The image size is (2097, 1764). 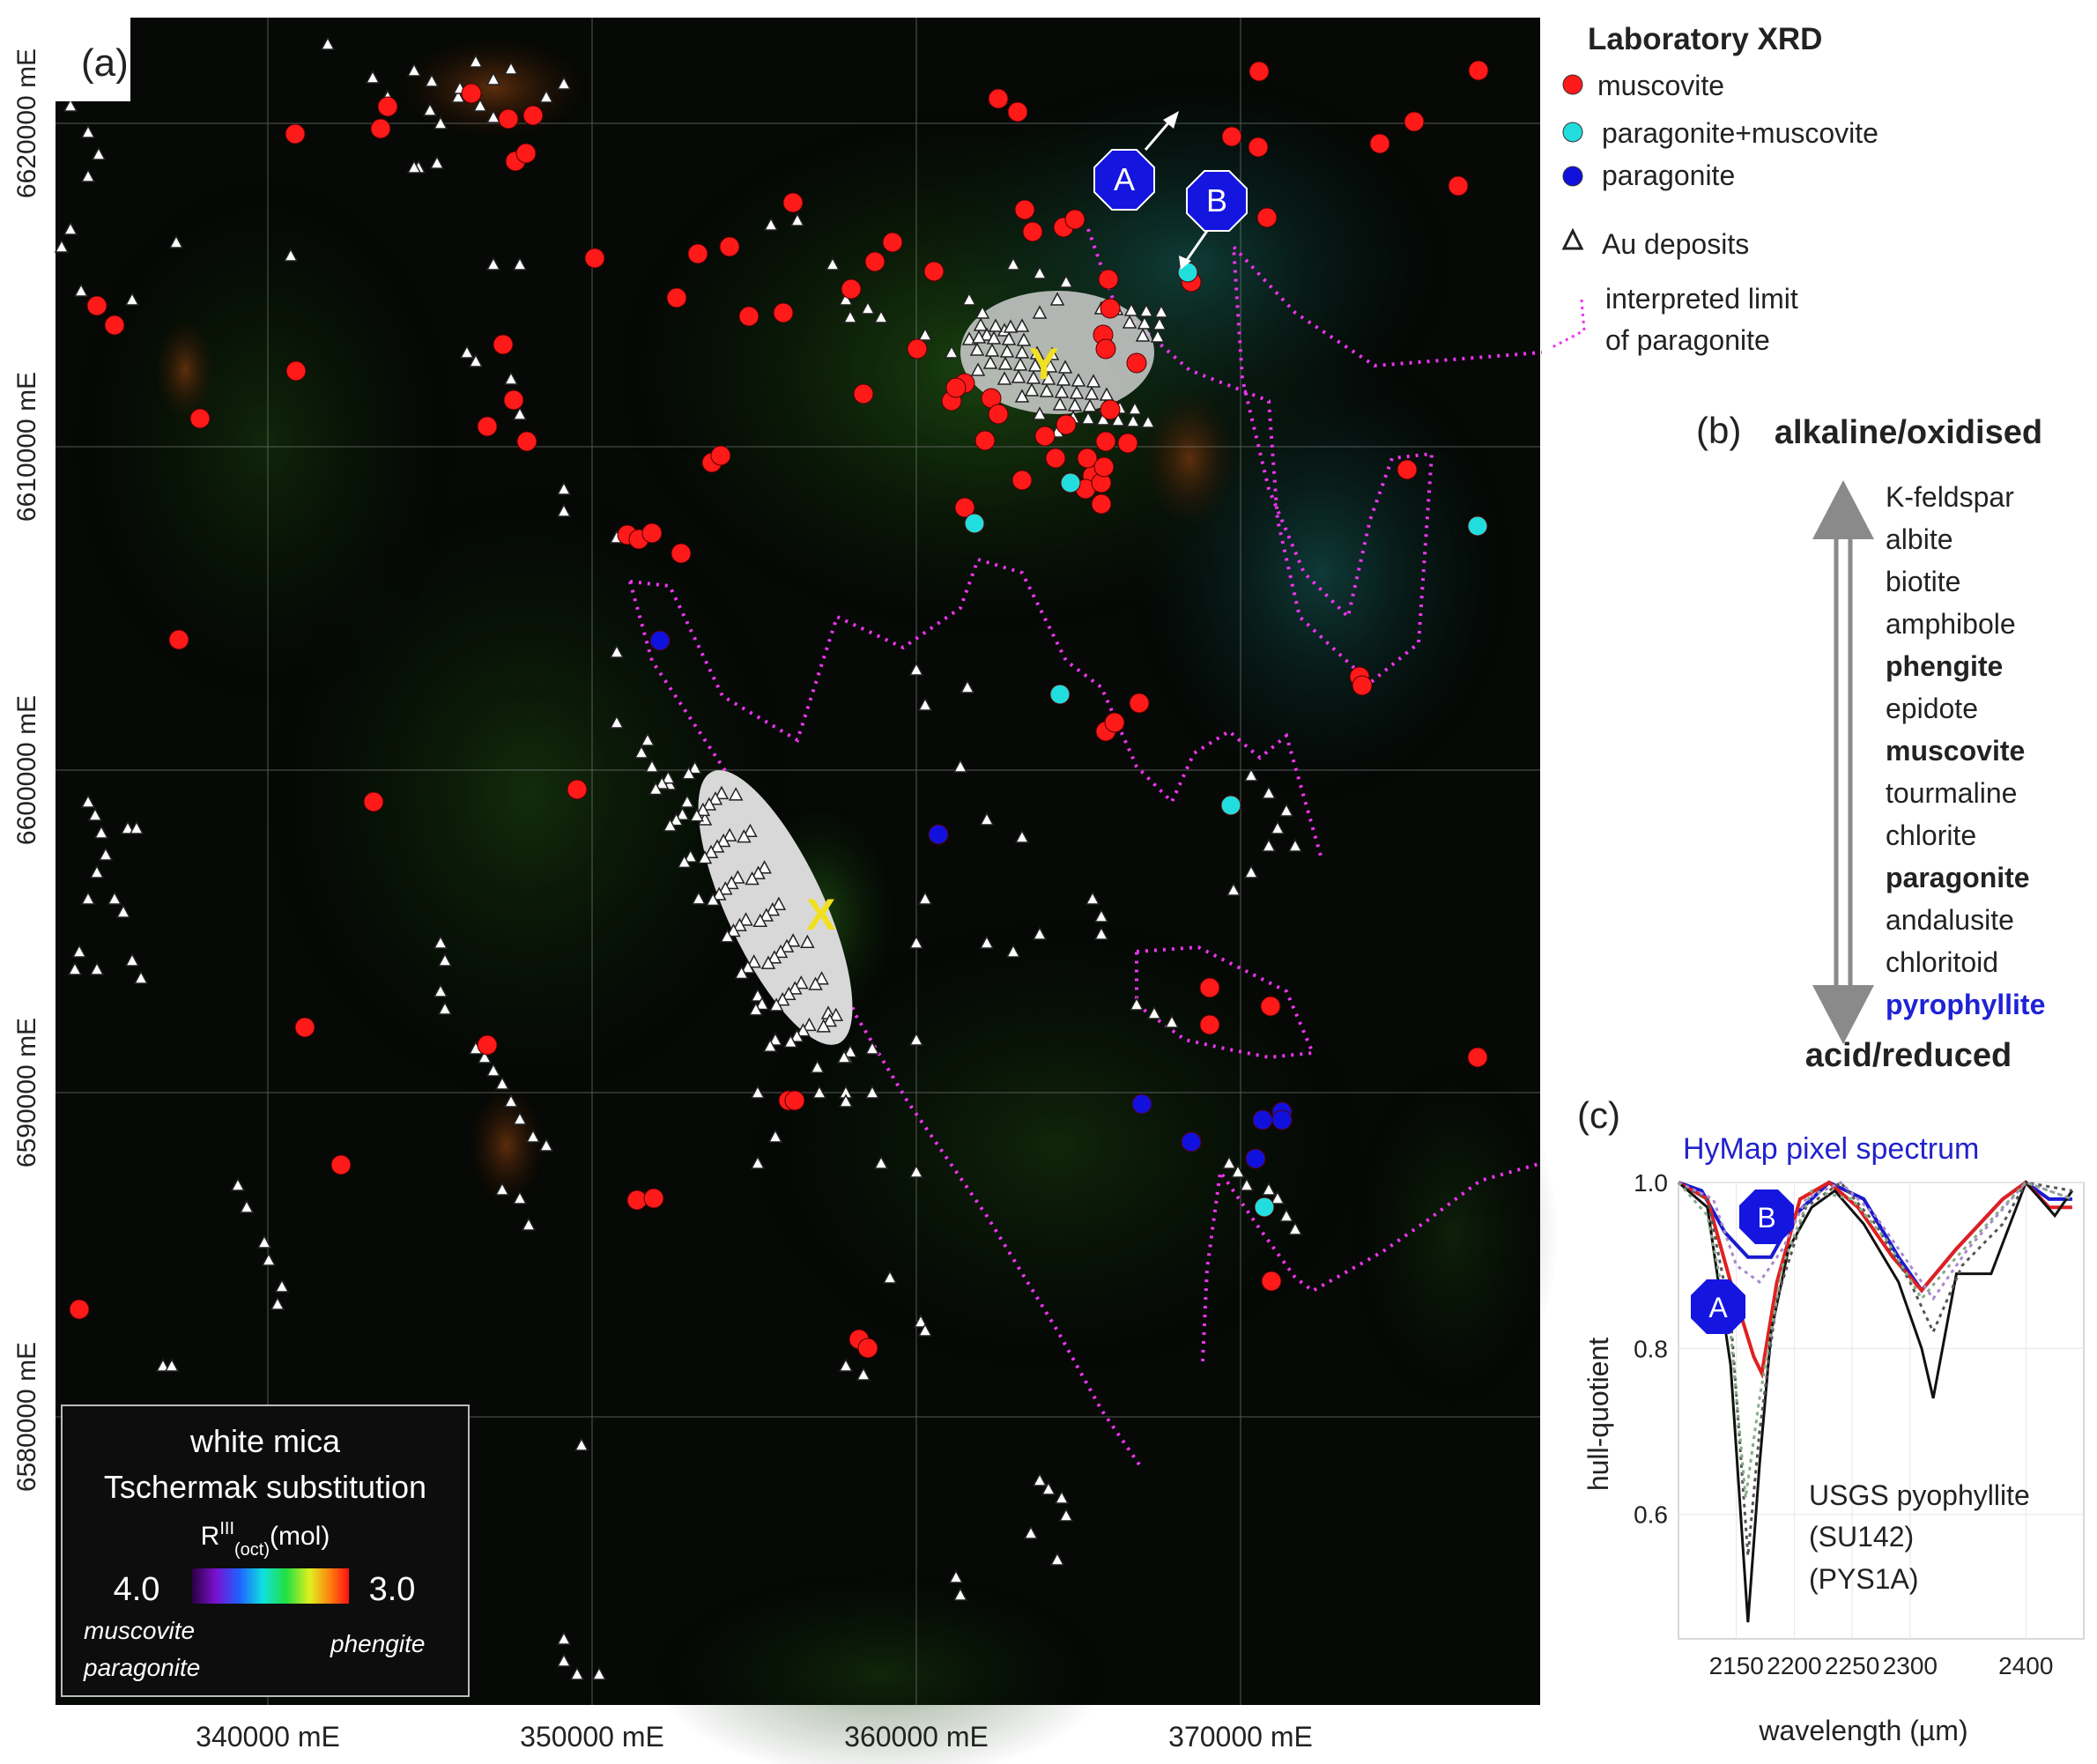 What do you see at coordinates (1701, 299) in the screenshot?
I see `legend-limit-line1: interpreted limit` at bounding box center [1701, 299].